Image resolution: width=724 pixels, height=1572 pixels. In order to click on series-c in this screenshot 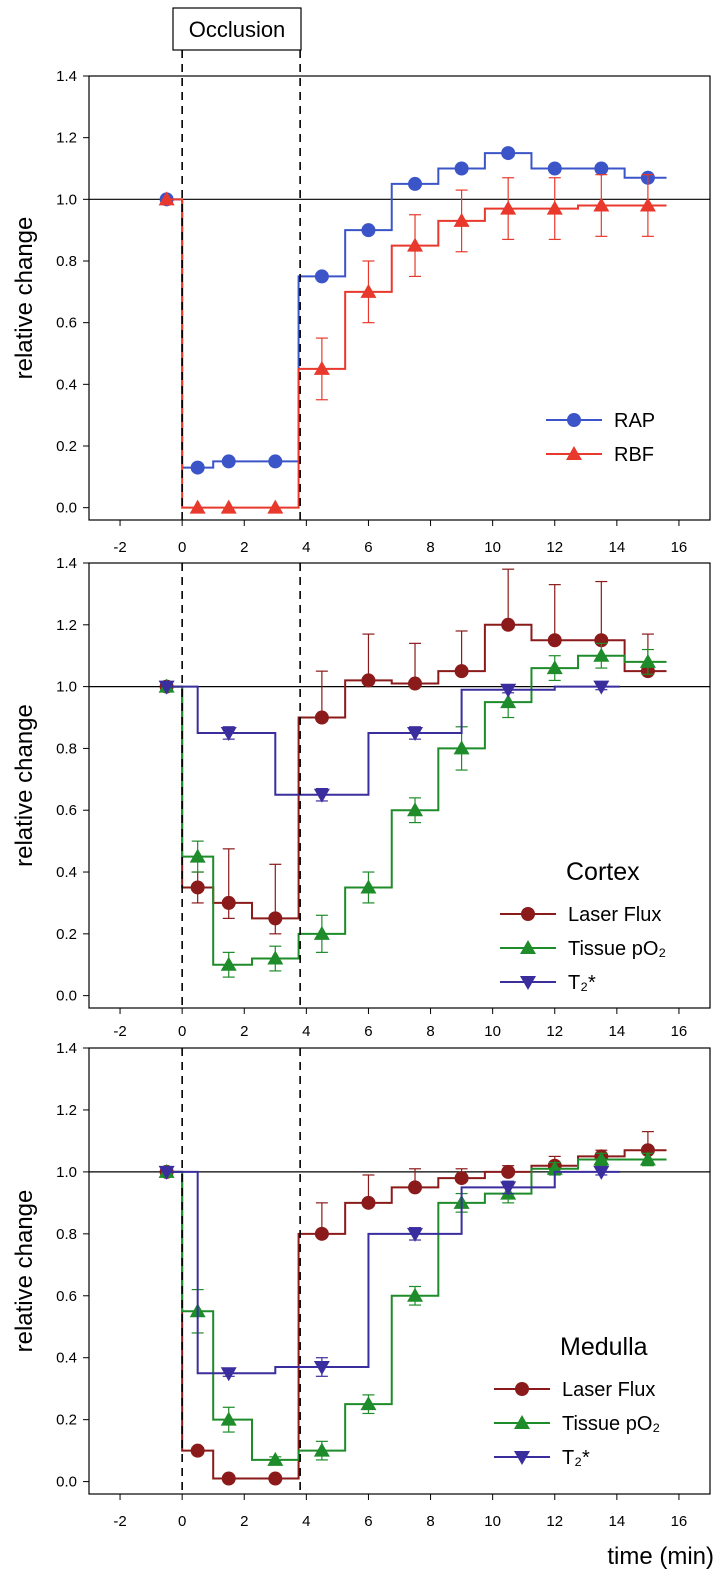, I will do `click(389, 741)`.